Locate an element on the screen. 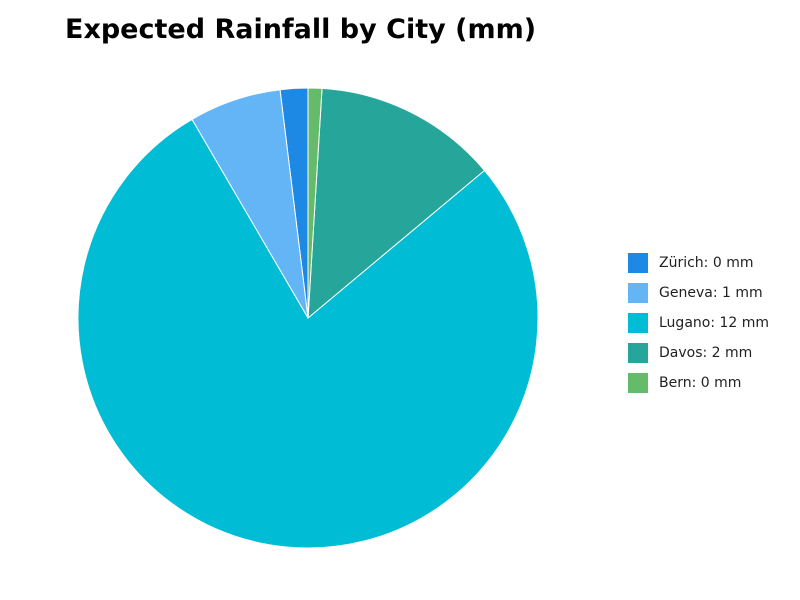  legend-item: Davos: 2 mm is located at coordinates (698, 353).